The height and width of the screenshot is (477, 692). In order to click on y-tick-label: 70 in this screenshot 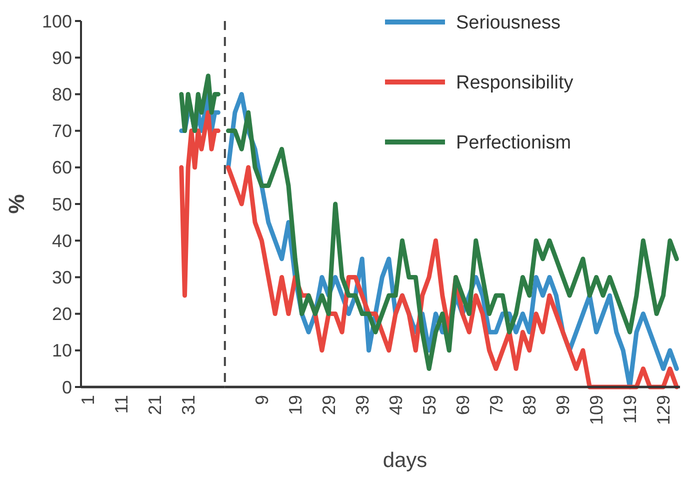, I will do `click(62, 131)`.